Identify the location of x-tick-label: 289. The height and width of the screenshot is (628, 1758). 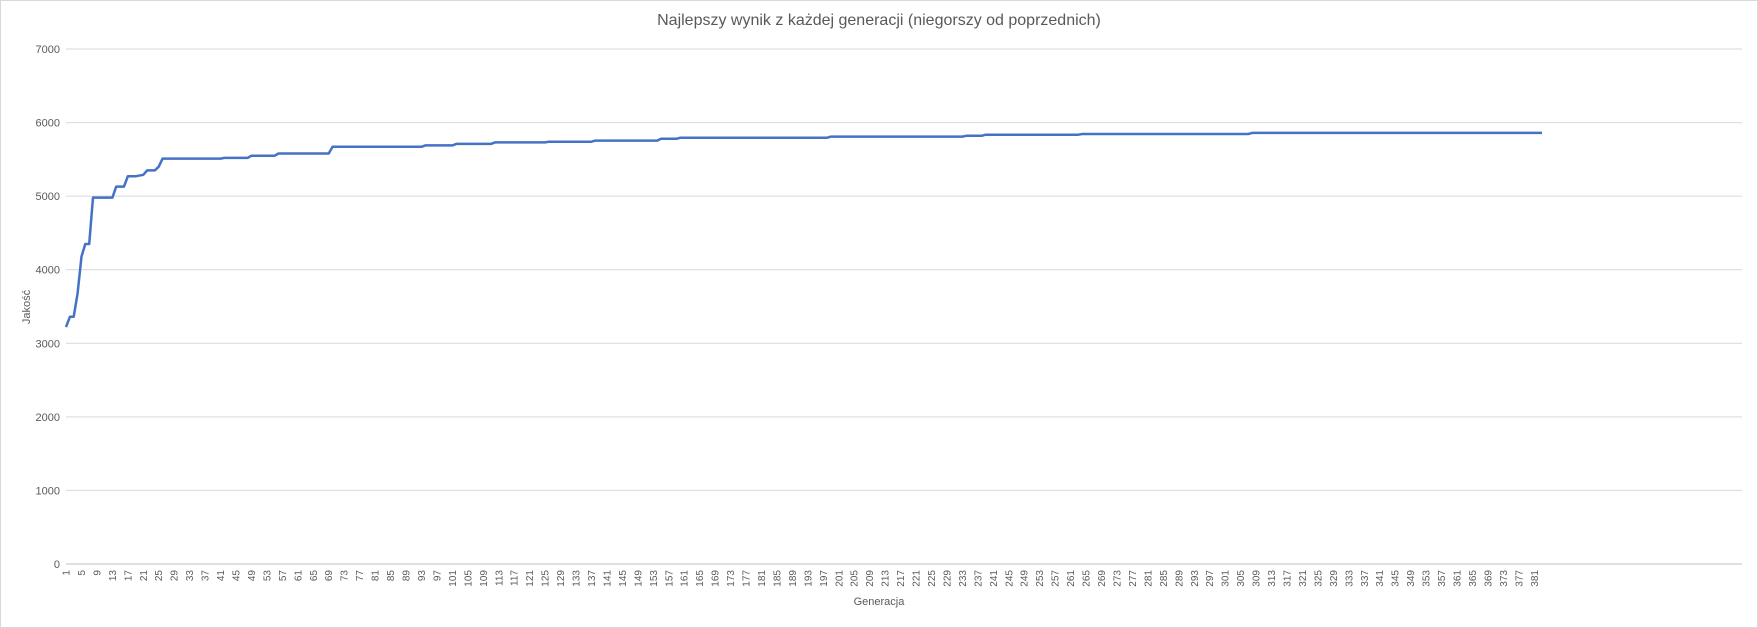
(1179, 578).